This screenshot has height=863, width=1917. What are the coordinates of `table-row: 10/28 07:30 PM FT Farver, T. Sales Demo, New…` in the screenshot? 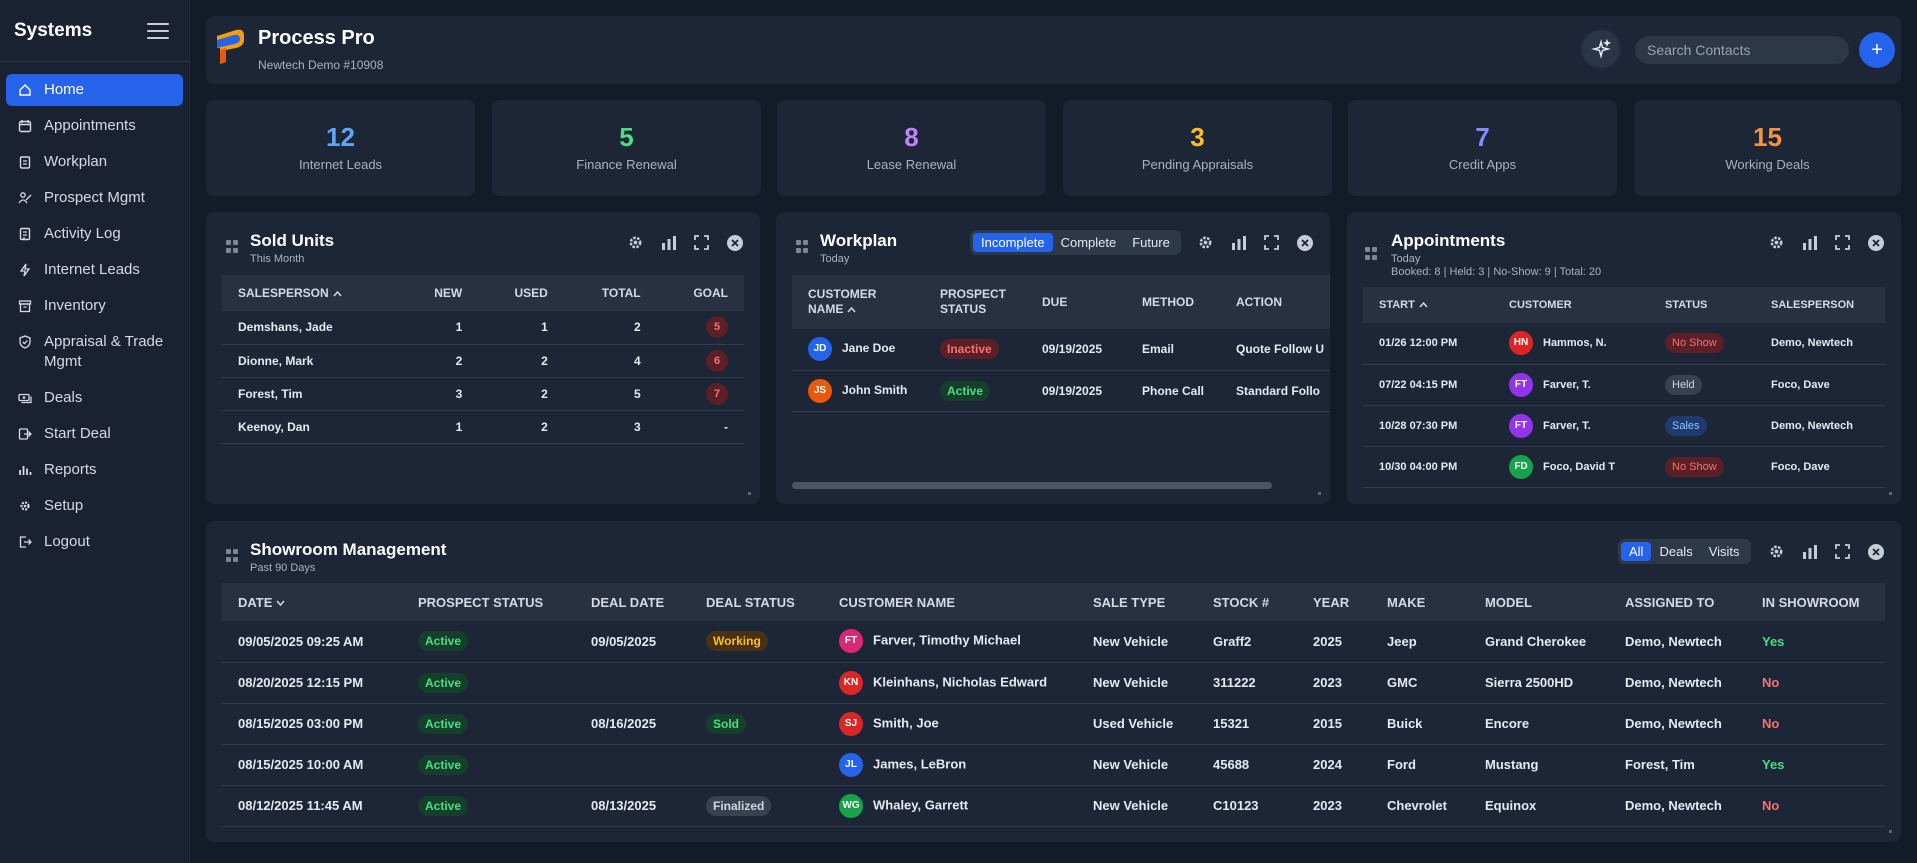 It's located at (1624, 426).